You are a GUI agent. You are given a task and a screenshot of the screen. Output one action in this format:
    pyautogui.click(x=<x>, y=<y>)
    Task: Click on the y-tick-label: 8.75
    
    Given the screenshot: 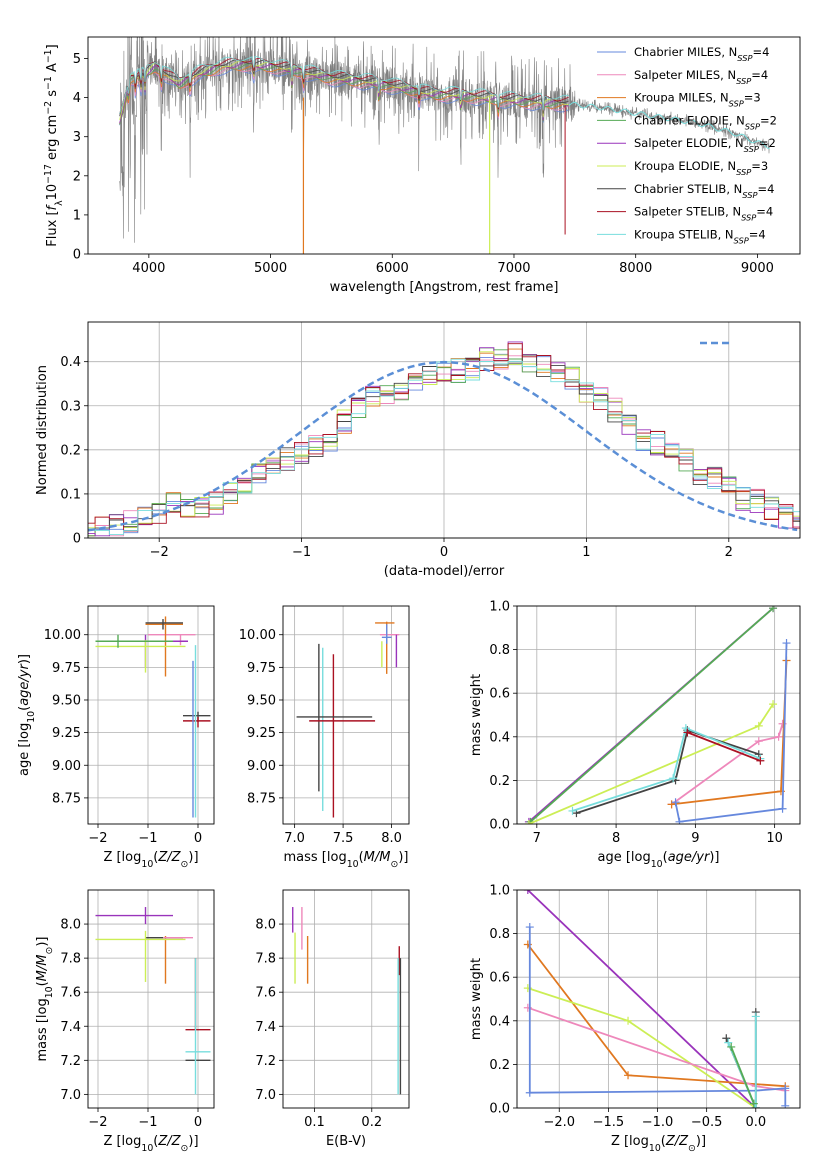 What is the action you would take?
    pyautogui.click(x=66, y=798)
    